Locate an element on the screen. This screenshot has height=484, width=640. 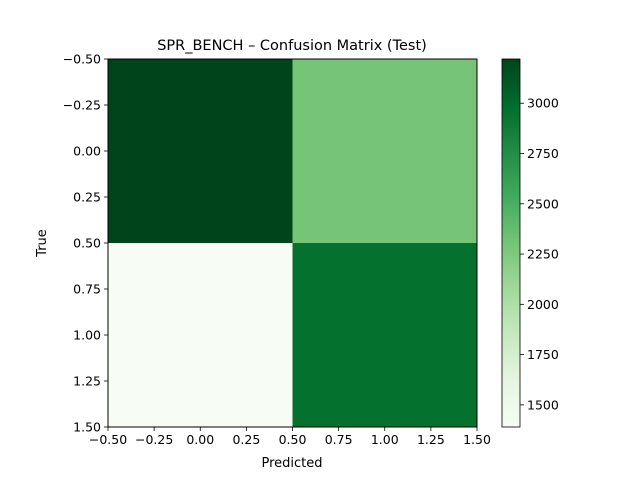
y-tick-label: 0.50 is located at coordinates (87, 243).